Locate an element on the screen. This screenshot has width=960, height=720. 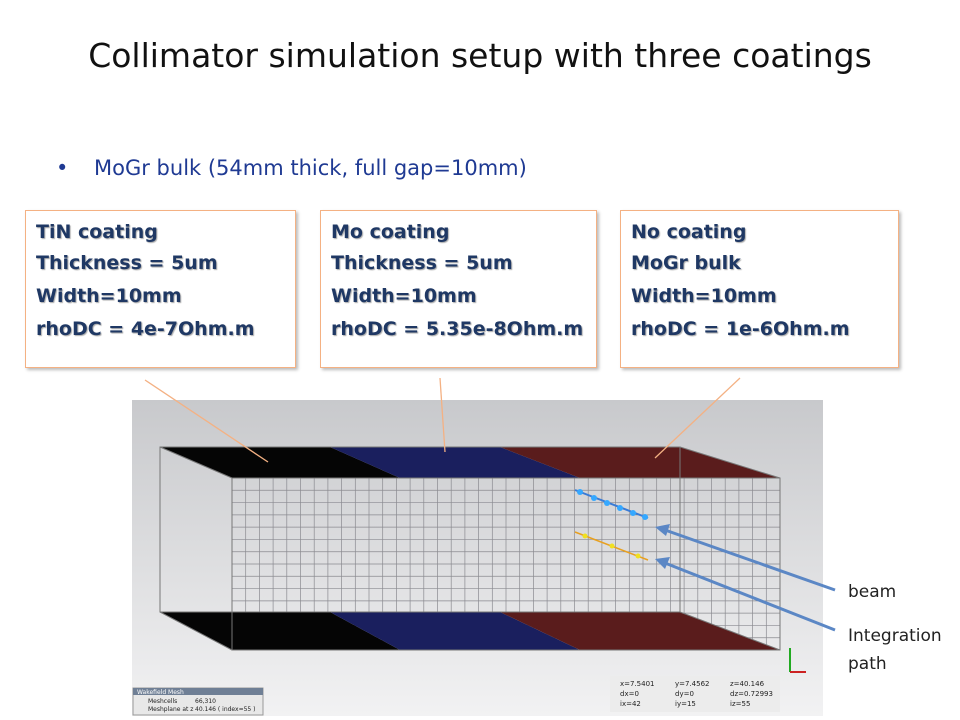
mo-plate-bottom is located at coordinates (455, 631).